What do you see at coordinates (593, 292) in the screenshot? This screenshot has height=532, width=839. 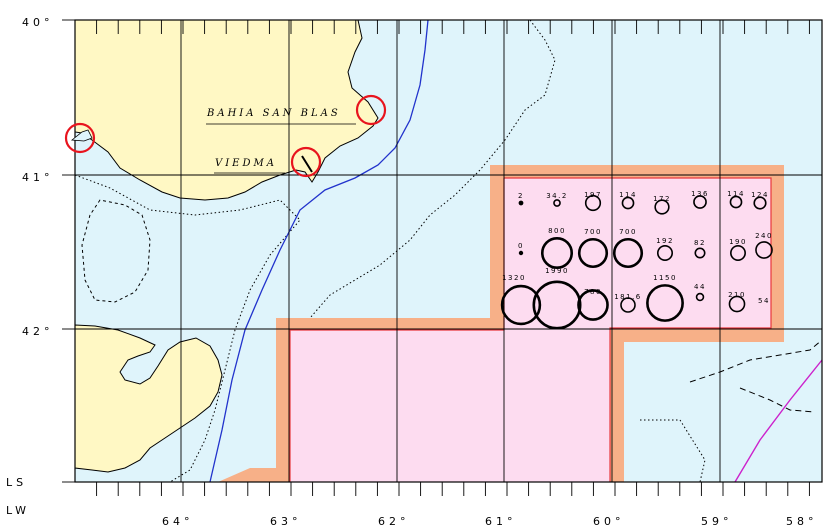 I see `station-value-label: 780` at bounding box center [593, 292].